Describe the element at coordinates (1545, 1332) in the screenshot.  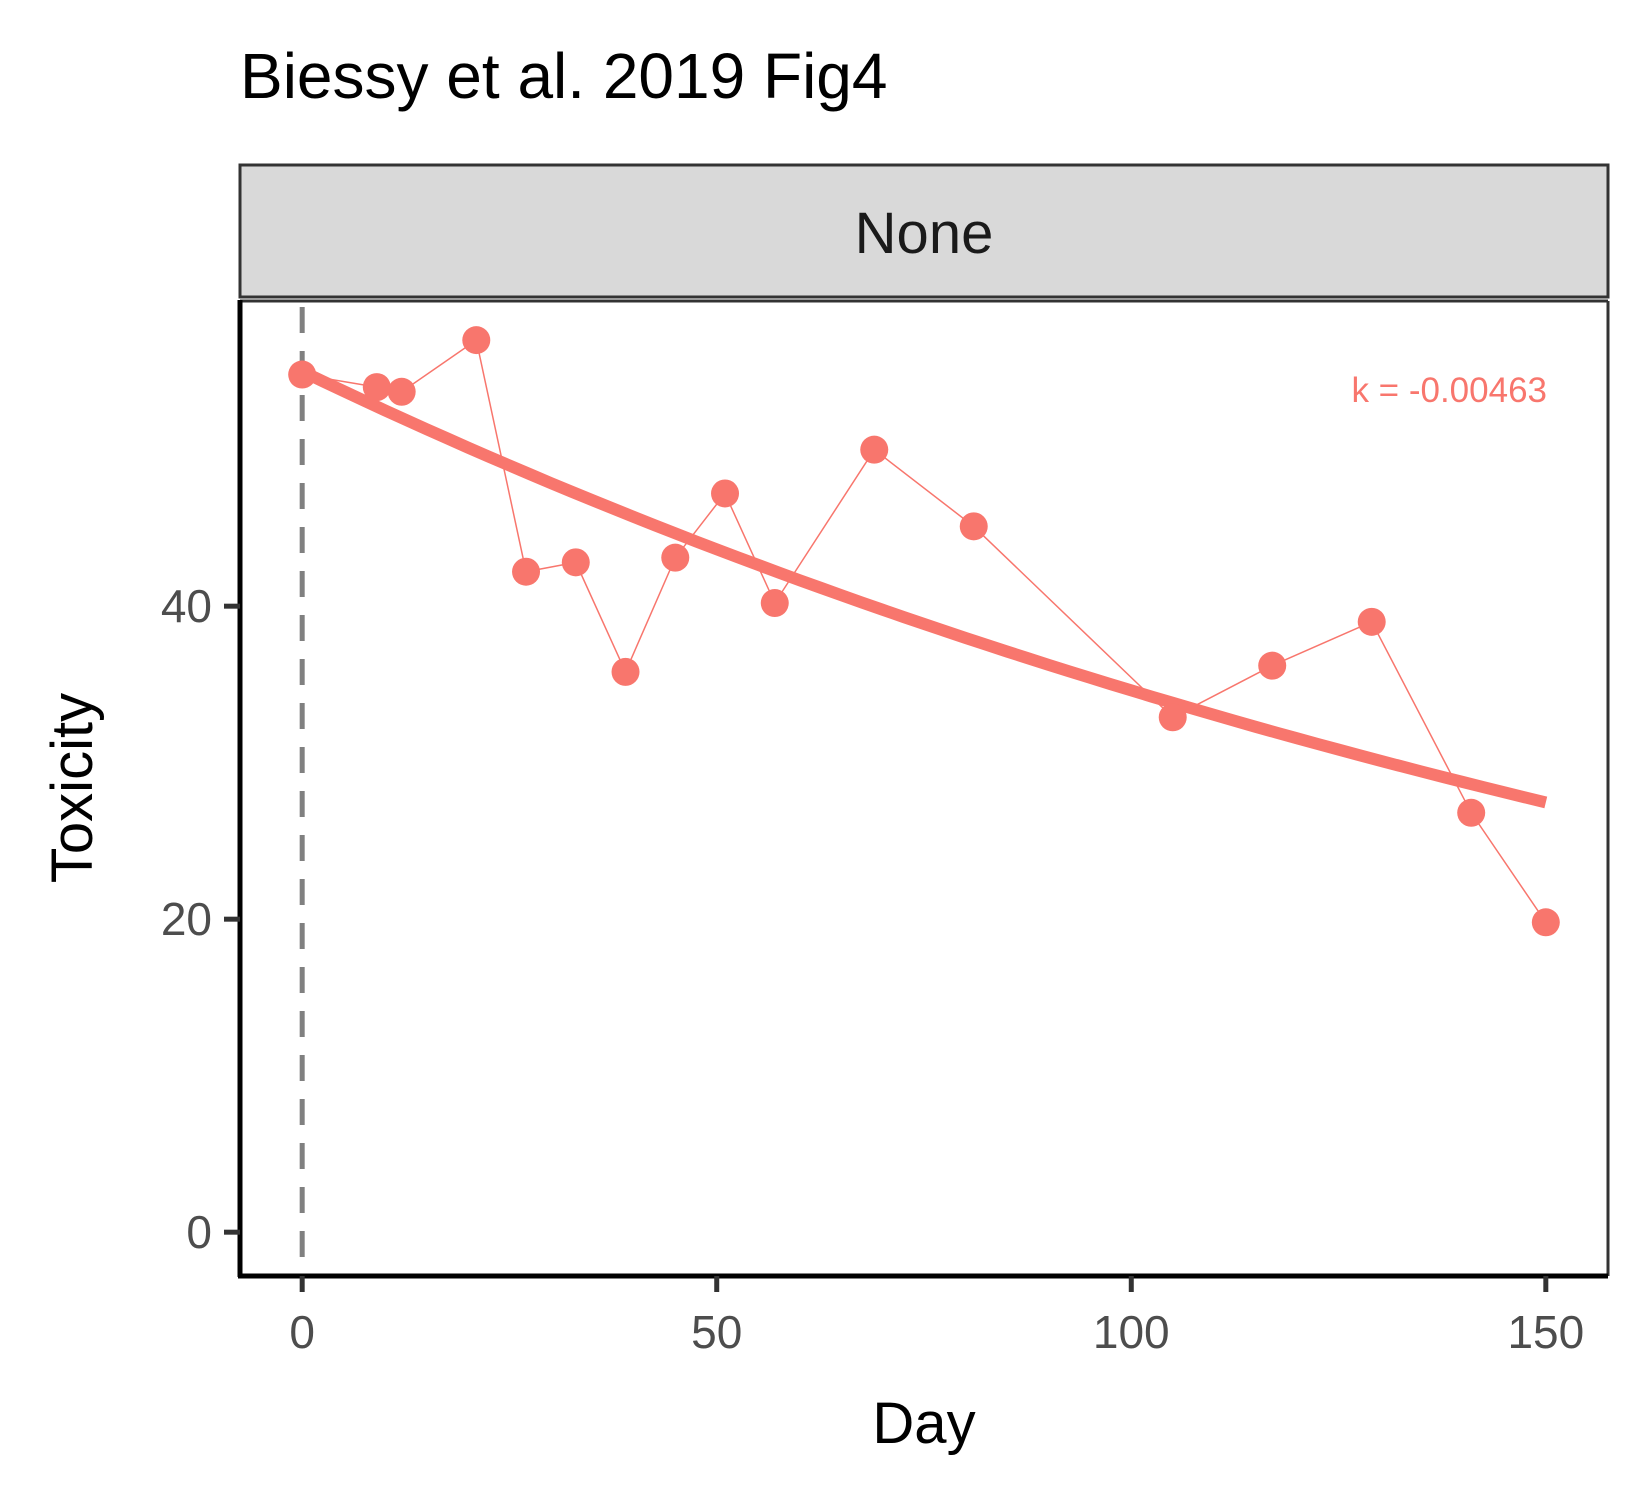
I see `x-tick-label-150: 150` at that location.